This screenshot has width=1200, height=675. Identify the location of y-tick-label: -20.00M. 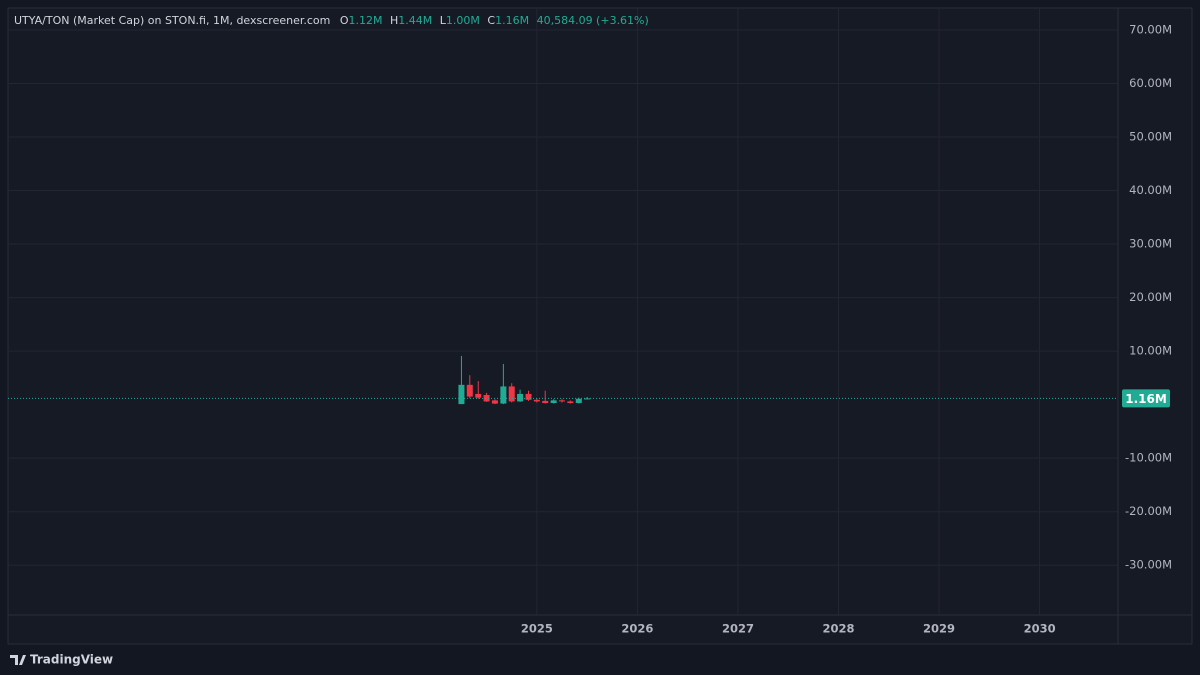
(1148, 511).